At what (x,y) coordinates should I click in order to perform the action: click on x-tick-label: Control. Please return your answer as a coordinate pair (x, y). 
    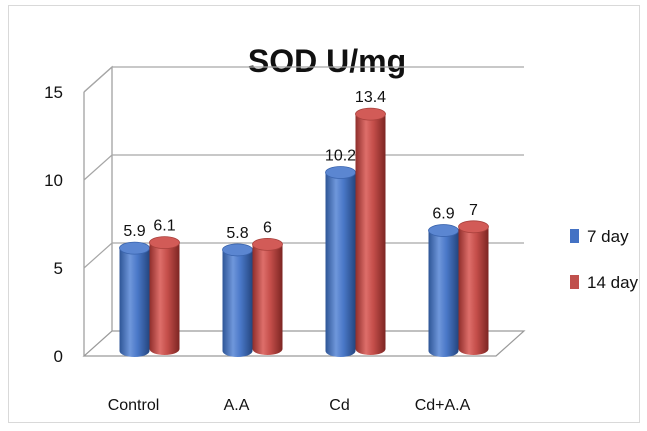
    Looking at the image, I should click on (134, 405).